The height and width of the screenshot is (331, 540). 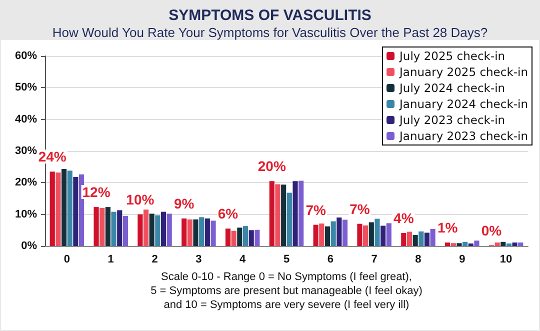 What do you see at coordinates (29, 246) in the screenshot?
I see `y-tick-label: 0%` at bounding box center [29, 246].